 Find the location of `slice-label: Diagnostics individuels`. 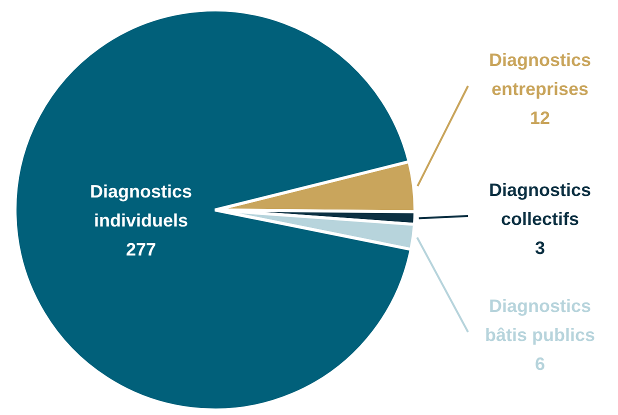

slice-label: Diagnostics individuels is located at coordinates (141, 206).